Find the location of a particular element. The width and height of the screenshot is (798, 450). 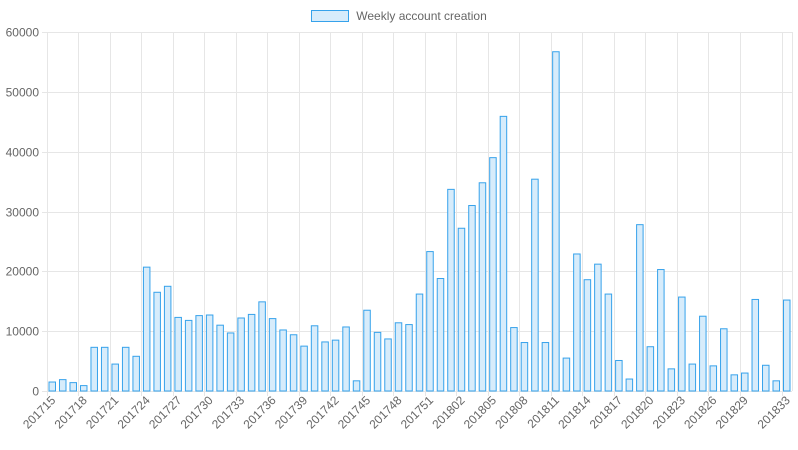

y-tick-label: 40000 is located at coordinates (23, 153).